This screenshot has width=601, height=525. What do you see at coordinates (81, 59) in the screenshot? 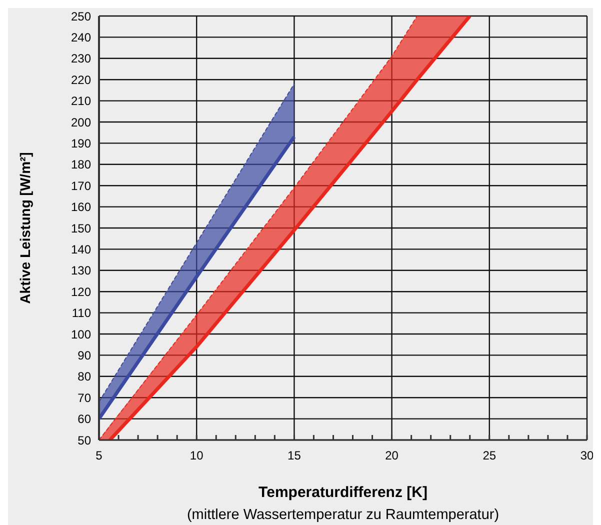
I see `y-tick-label: 230` at bounding box center [81, 59].